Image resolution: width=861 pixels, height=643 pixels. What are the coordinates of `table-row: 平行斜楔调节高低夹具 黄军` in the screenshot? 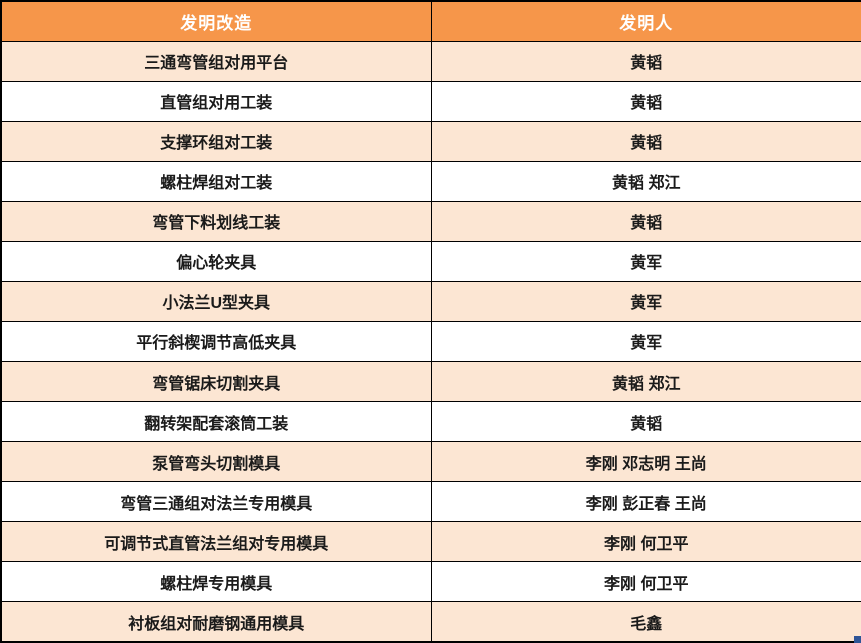 It's located at (430, 341).